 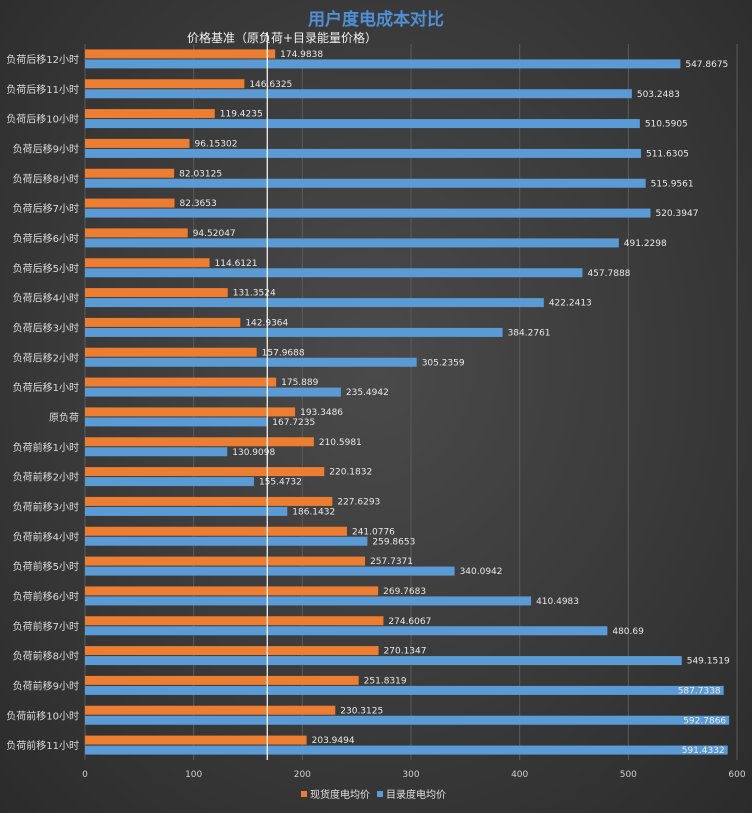 I want to click on category-label: 负荷前移6小时, so click(x=46, y=596).